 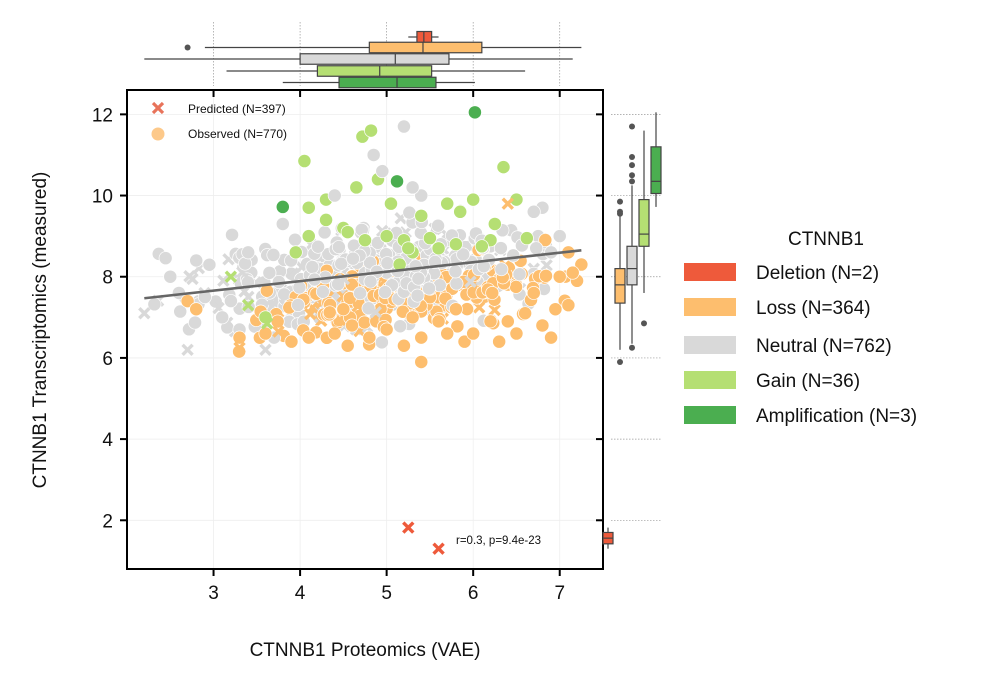 What do you see at coordinates (438, 548) in the screenshot?
I see `deletion-point` at bounding box center [438, 548].